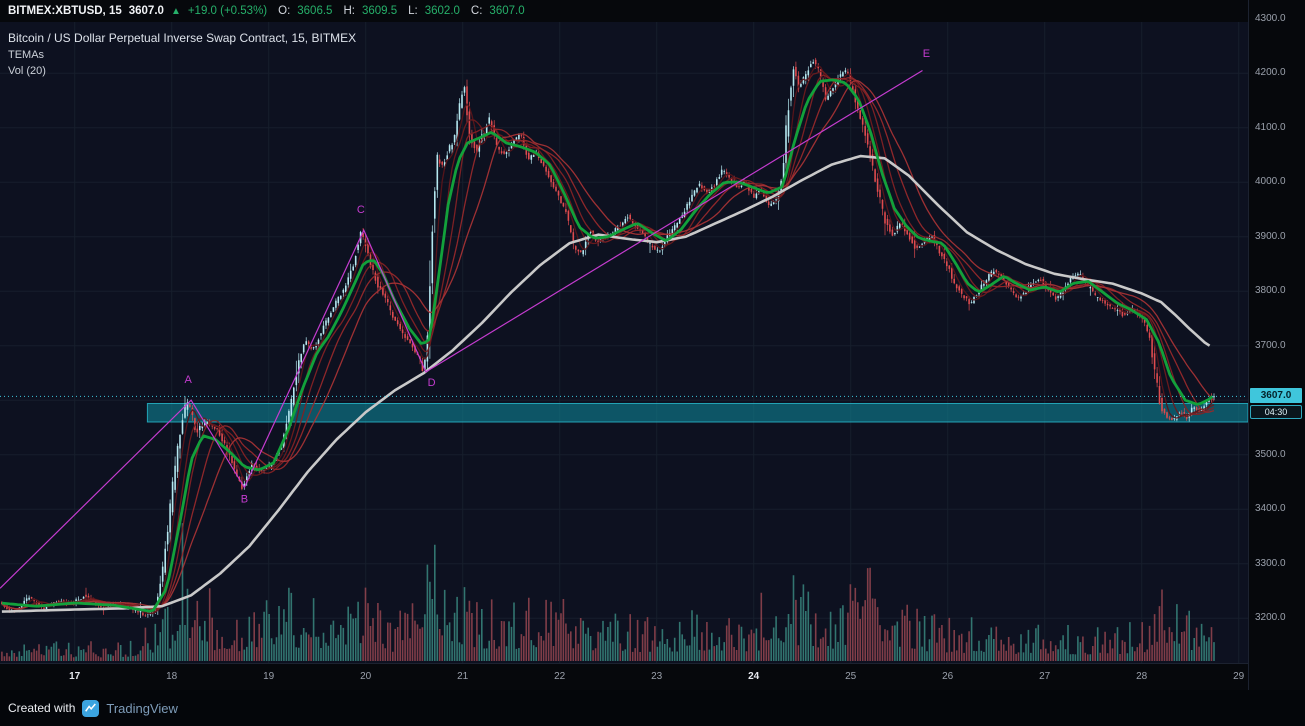  What do you see at coordinates (851, 676) in the screenshot?
I see `time-tick-label: 25` at bounding box center [851, 676].